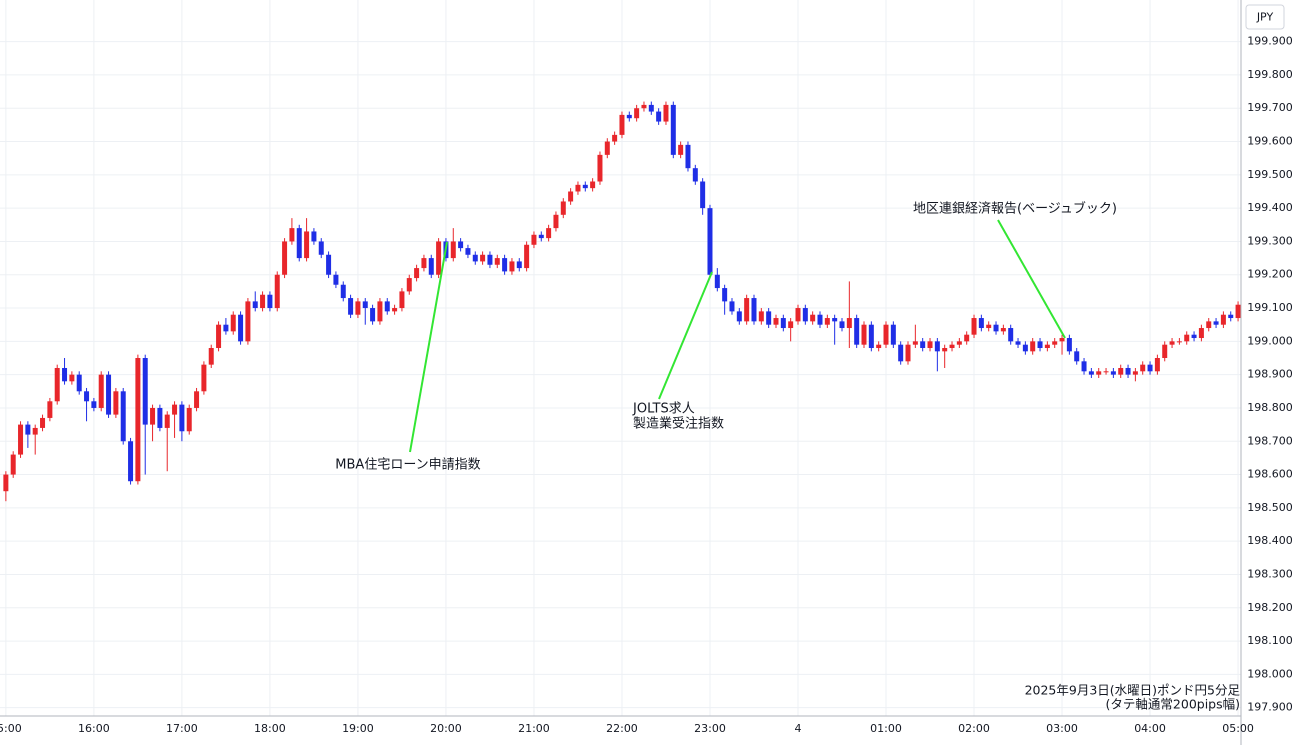  What do you see at coordinates (1270, 540) in the screenshot?
I see `y-tick-label: 198.400` at bounding box center [1270, 540].